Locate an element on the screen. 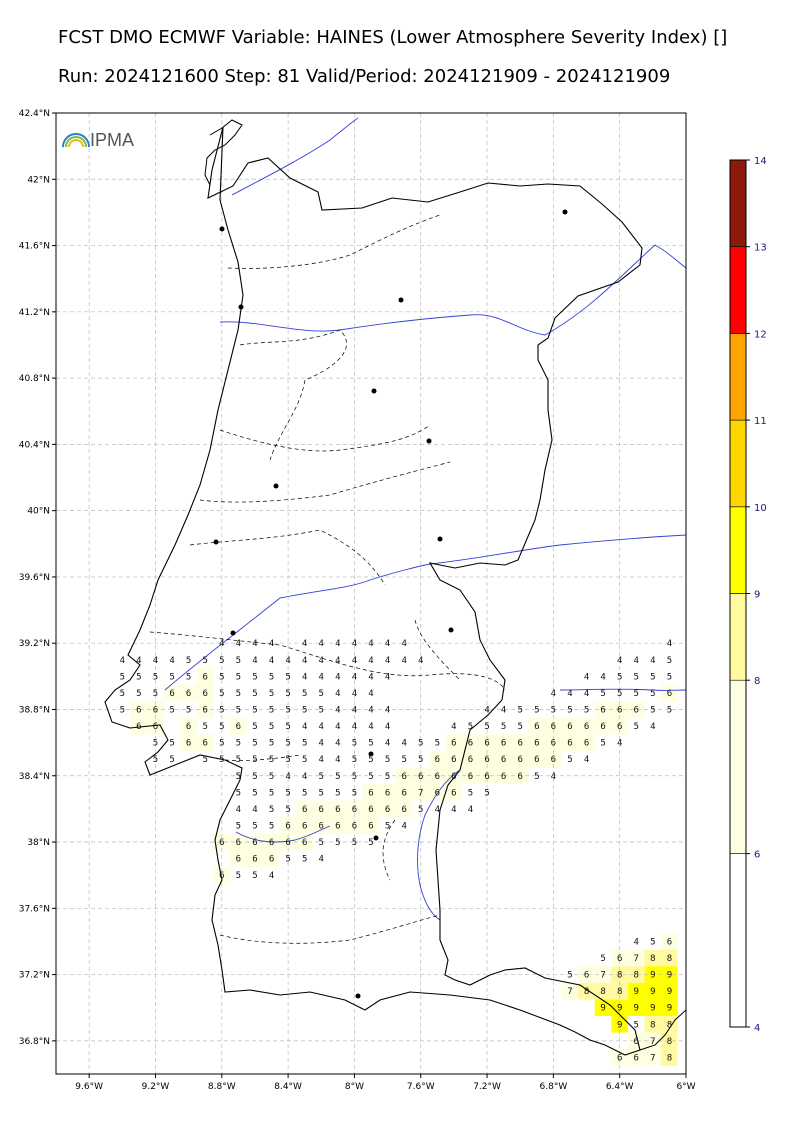 Image resolution: width=800 pixels, height=1131 pixels. lon-tick-label: 8.4°W is located at coordinates (288, 1087).